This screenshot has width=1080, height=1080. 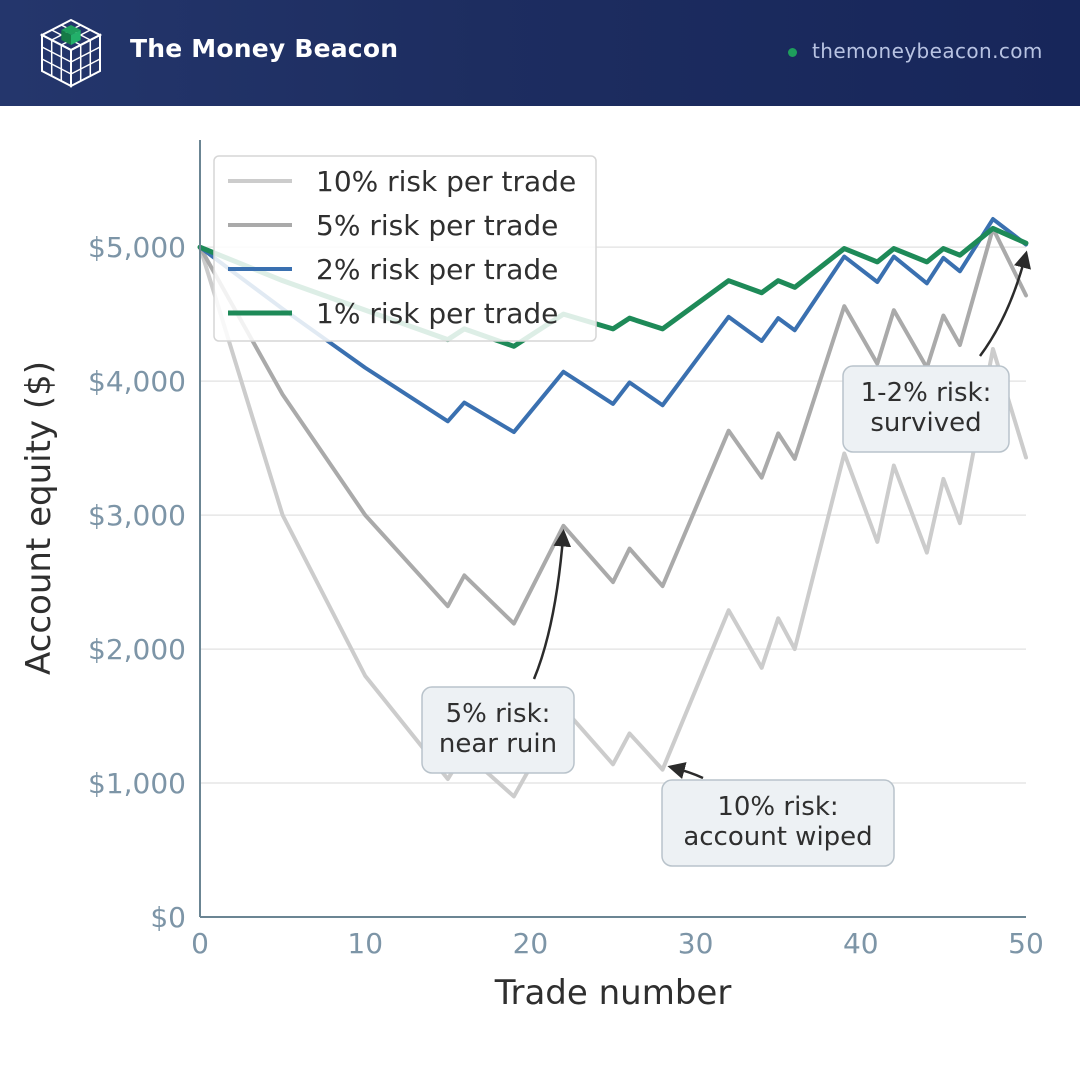 What do you see at coordinates (437, 225) in the screenshot?
I see `legend-label: 5% risk per trade` at bounding box center [437, 225].